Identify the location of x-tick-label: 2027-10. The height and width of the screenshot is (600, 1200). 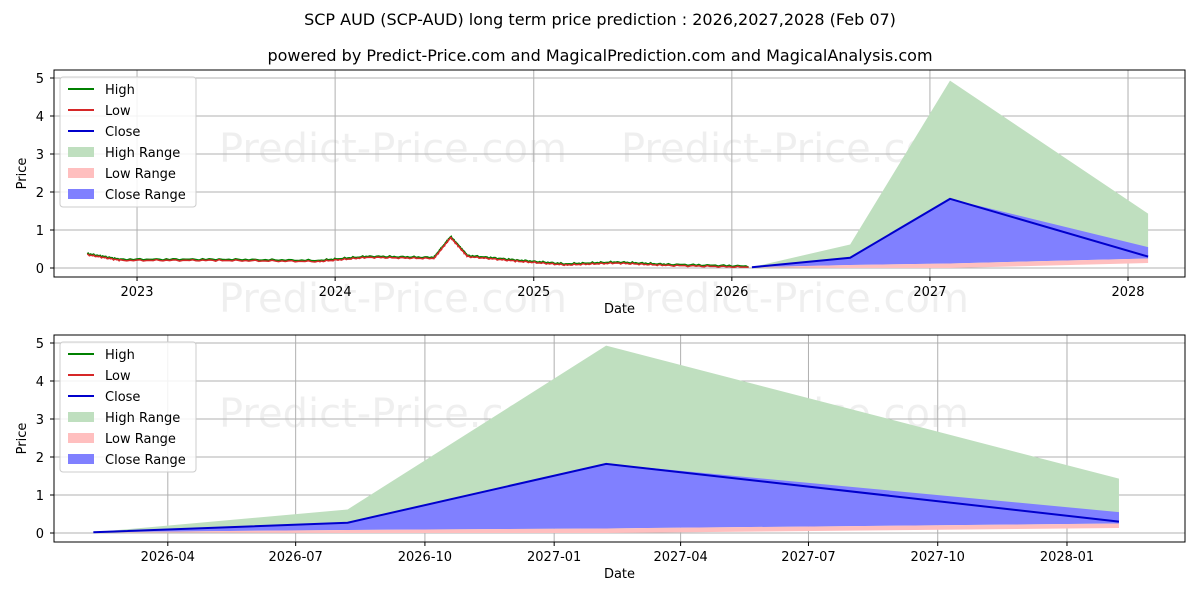
(938, 557).